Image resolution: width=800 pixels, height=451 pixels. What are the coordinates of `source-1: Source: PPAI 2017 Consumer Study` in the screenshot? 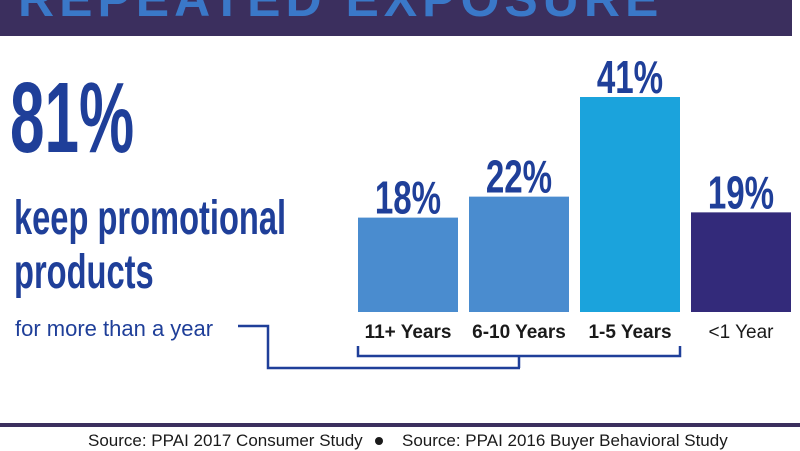 It's located at (225, 440).